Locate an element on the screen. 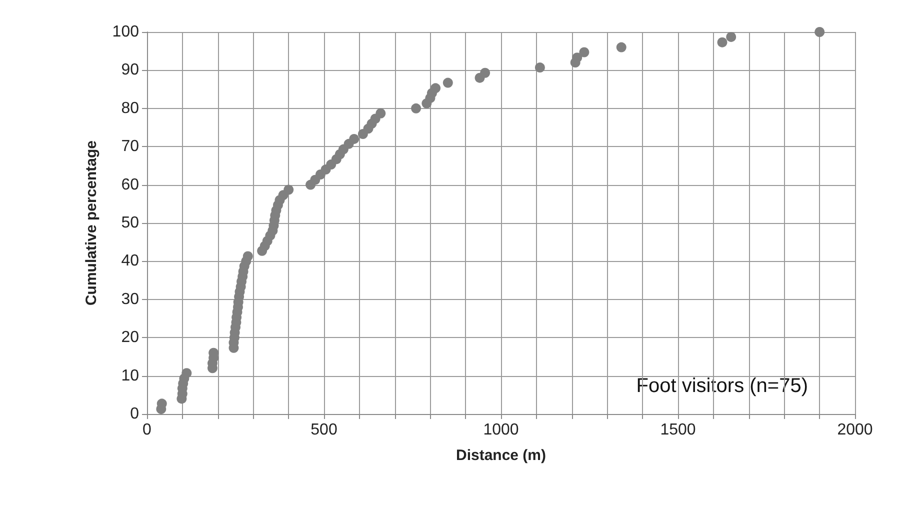 The height and width of the screenshot is (531, 908). x-tick-label: 1500 is located at coordinates (678, 430).